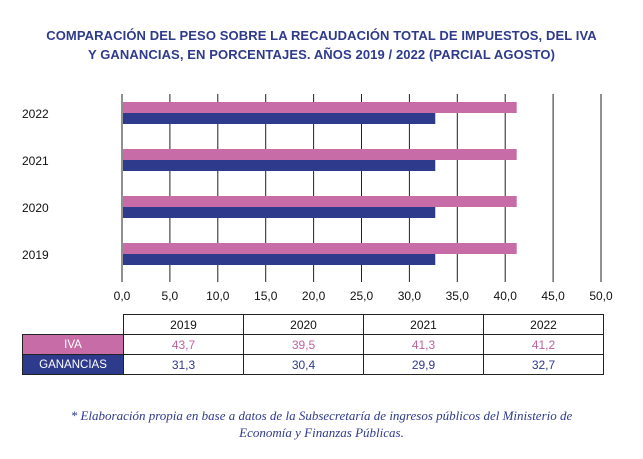  Describe the element at coordinates (73, 364) in the screenshot. I see `table-label-ganancias: GANANCIAS` at that location.